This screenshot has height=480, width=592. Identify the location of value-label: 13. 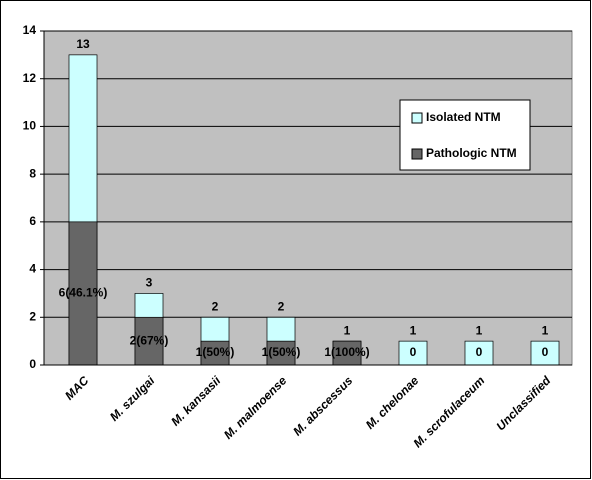
(83, 44).